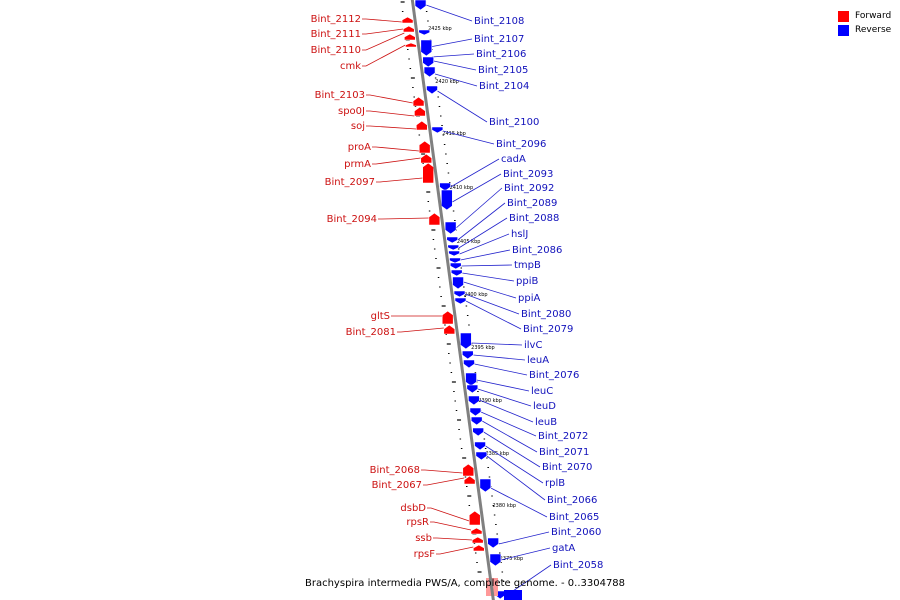  I want to click on gene-label-ppia: ppiA, so click(529, 298).